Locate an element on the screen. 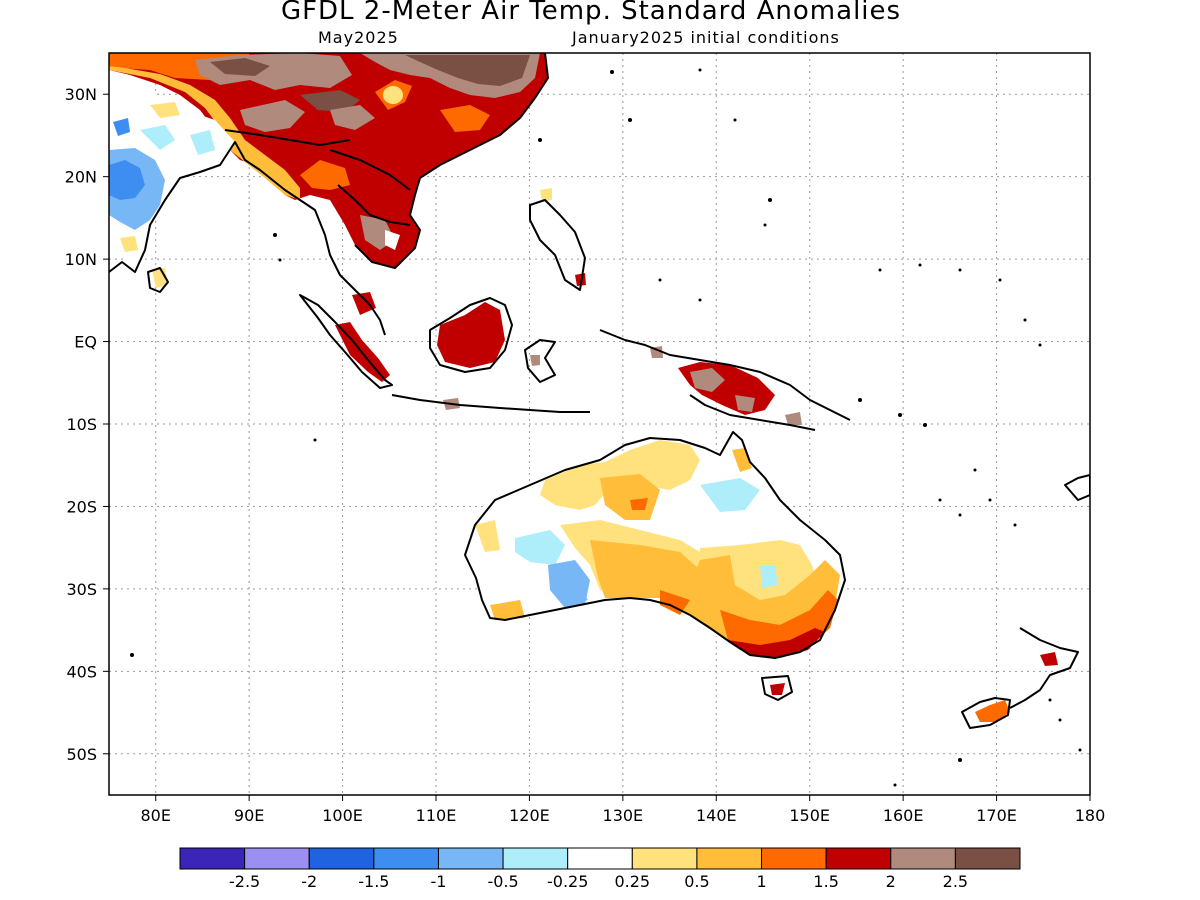 The height and width of the screenshot is (900, 1200). color-legend is located at coordinates (600, 858).